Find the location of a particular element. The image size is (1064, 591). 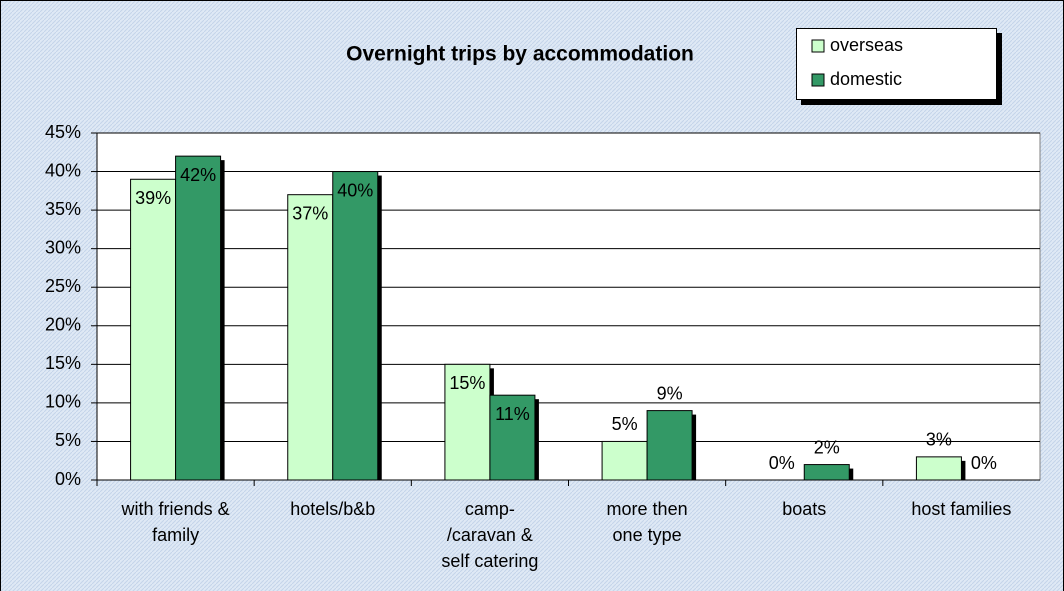

data-label: 39% is located at coordinates (153, 198).